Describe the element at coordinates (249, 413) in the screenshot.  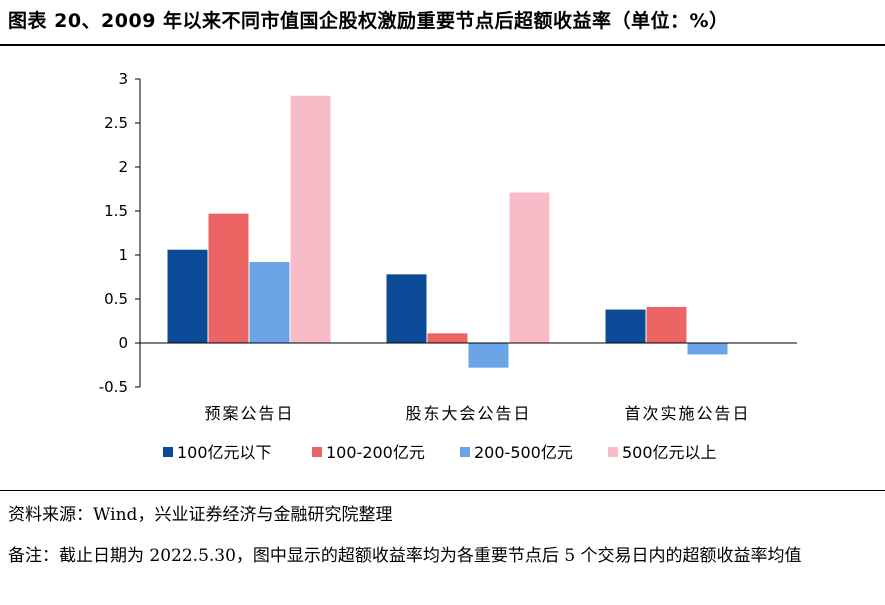
I see `x-category-label: 预案公告日` at that location.